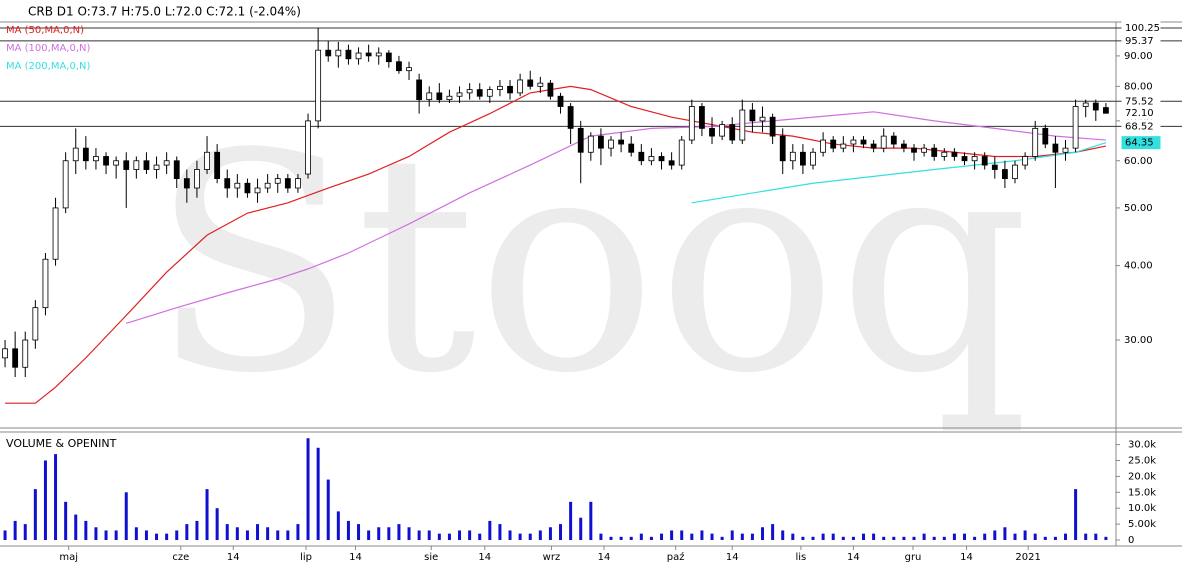 The image size is (1182, 574). I want to click on x-tick-label: gru, so click(913, 557).